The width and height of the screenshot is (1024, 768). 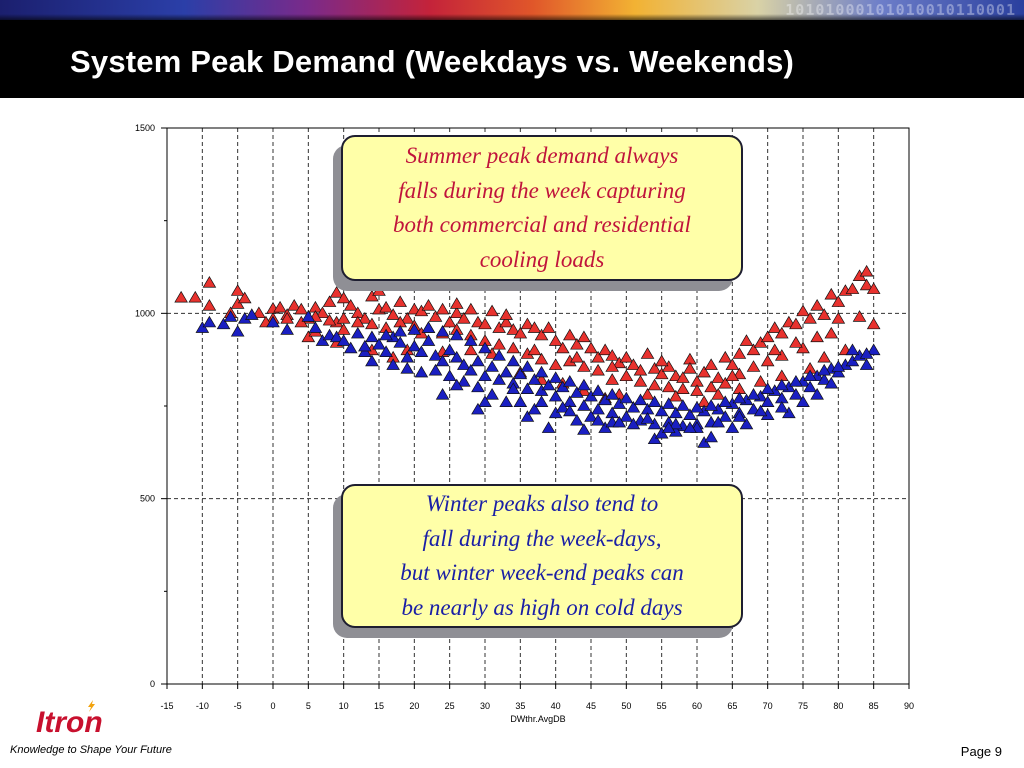 What do you see at coordinates (414, 706) in the screenshot?
I see `x-tick-label: 20` at bounding box center [414, 706].